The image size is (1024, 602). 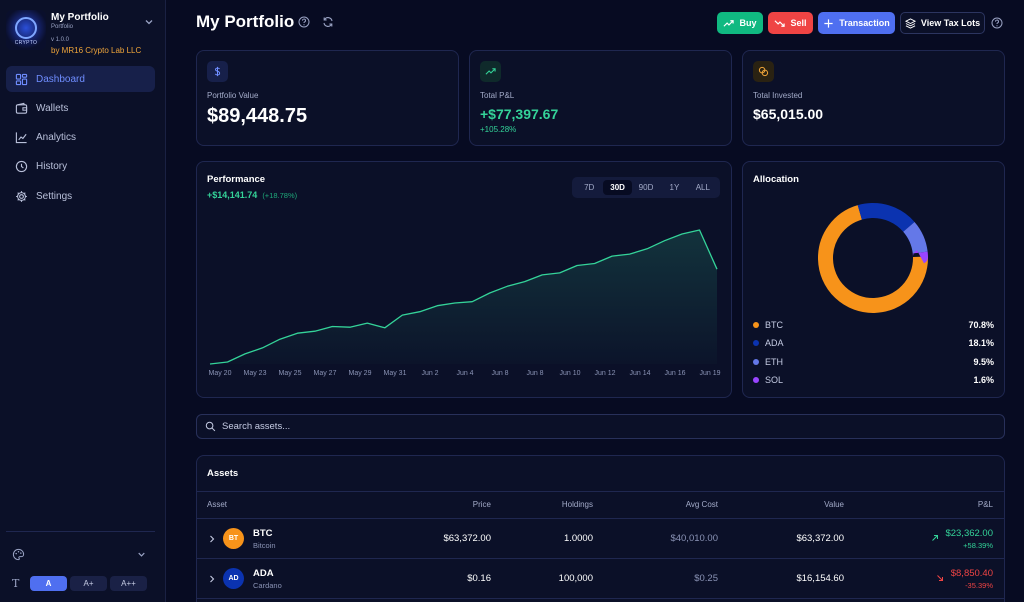 I want to click on search-input, so click(x=602, y=426).